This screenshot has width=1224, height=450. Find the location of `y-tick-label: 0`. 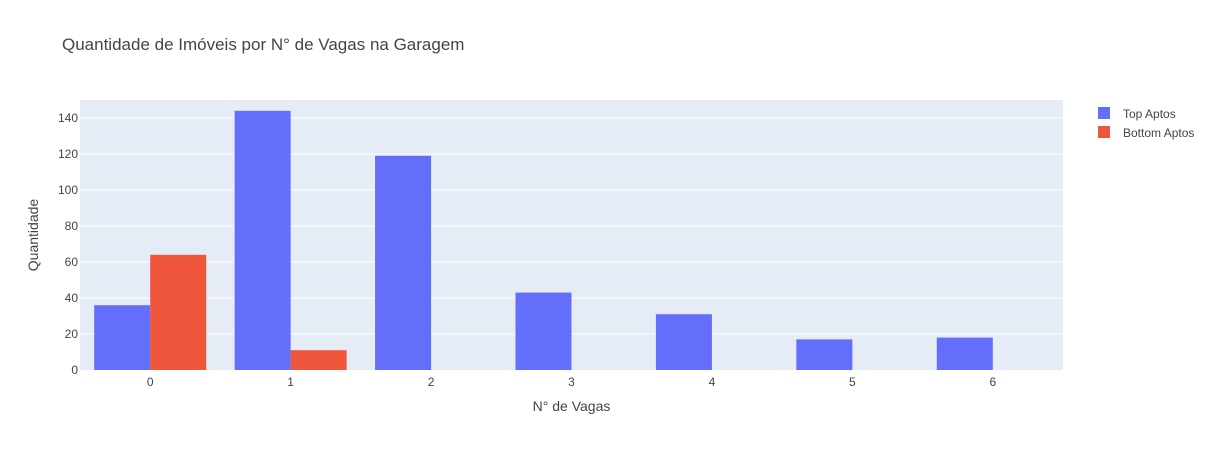

y-tick-label: 0 is located at coordinates (74, 370).